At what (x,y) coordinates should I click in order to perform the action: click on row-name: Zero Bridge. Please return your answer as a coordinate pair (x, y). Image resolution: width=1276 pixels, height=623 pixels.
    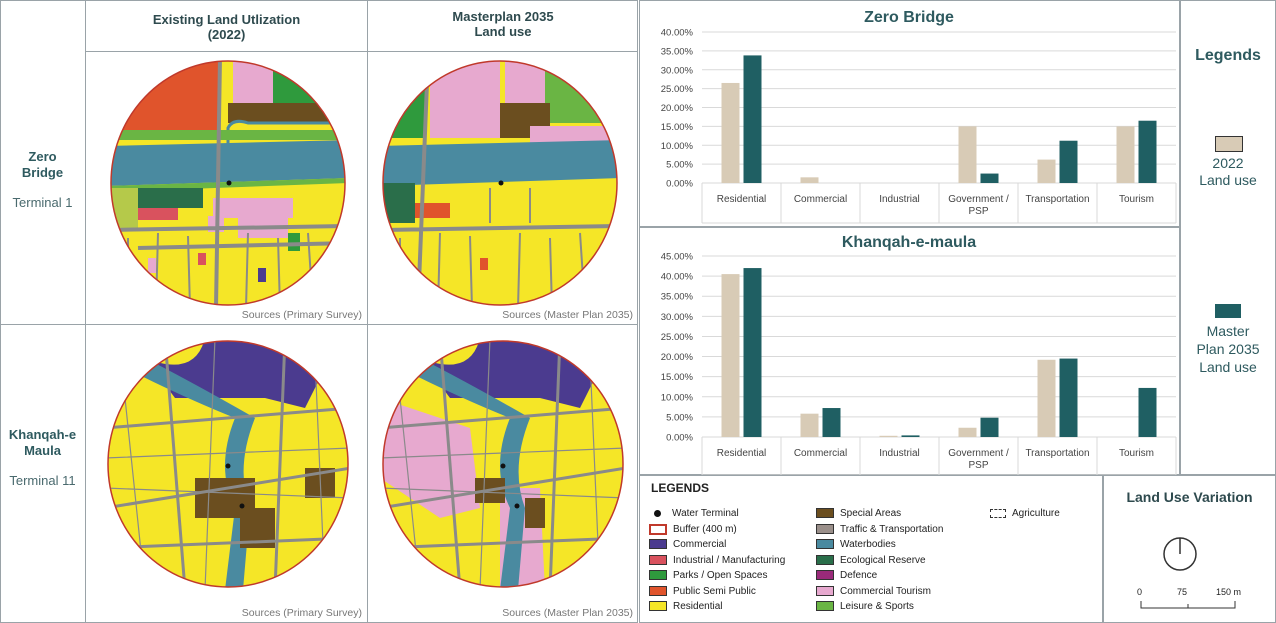
    Looking at the image, I should click on (42, 164).